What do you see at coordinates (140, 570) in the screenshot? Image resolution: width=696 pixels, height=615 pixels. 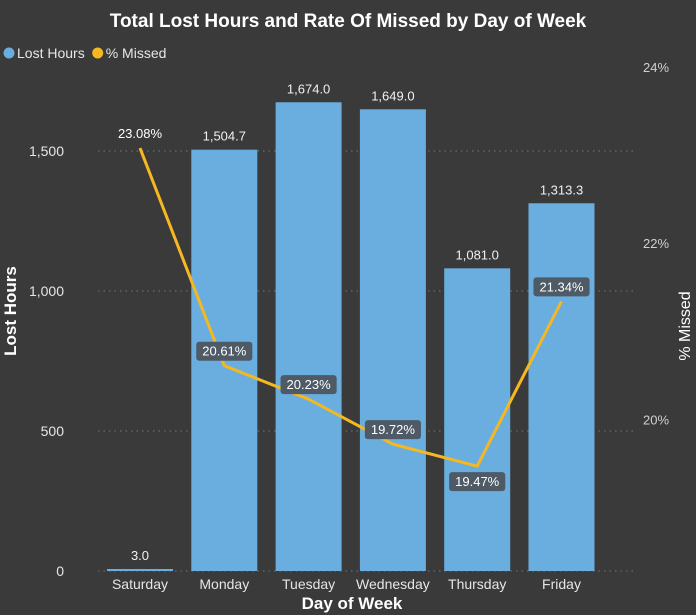 I see `bar-saturday` at bounding box center [140, 570].